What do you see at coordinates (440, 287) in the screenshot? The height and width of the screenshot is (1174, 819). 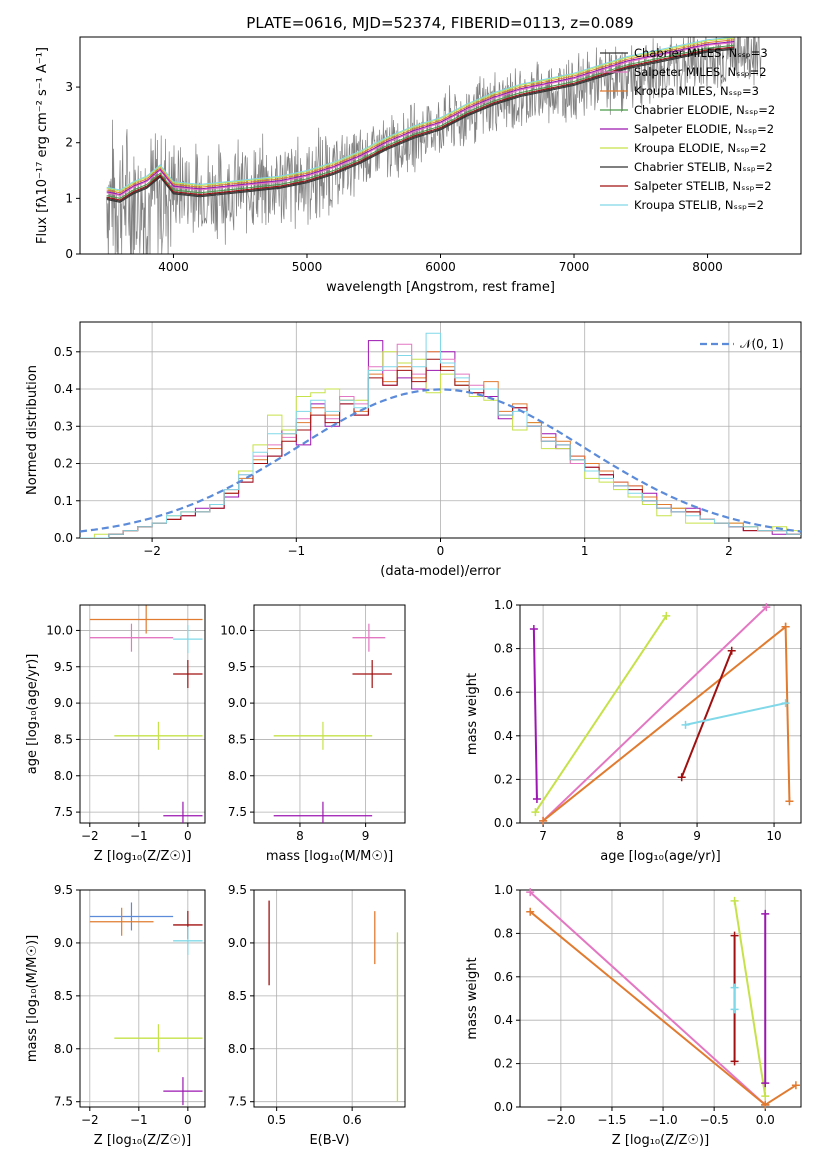 I see `x-axis-label: wavelength [Angstrom, rest frame]` at bounding box center [440, 287].